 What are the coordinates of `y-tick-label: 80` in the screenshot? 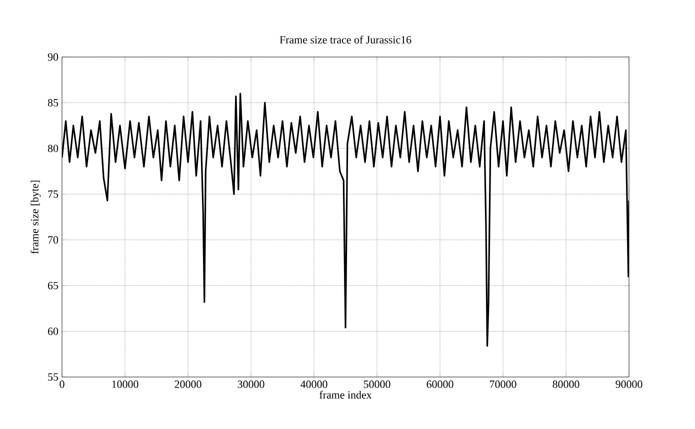 It's located at (53, 148).